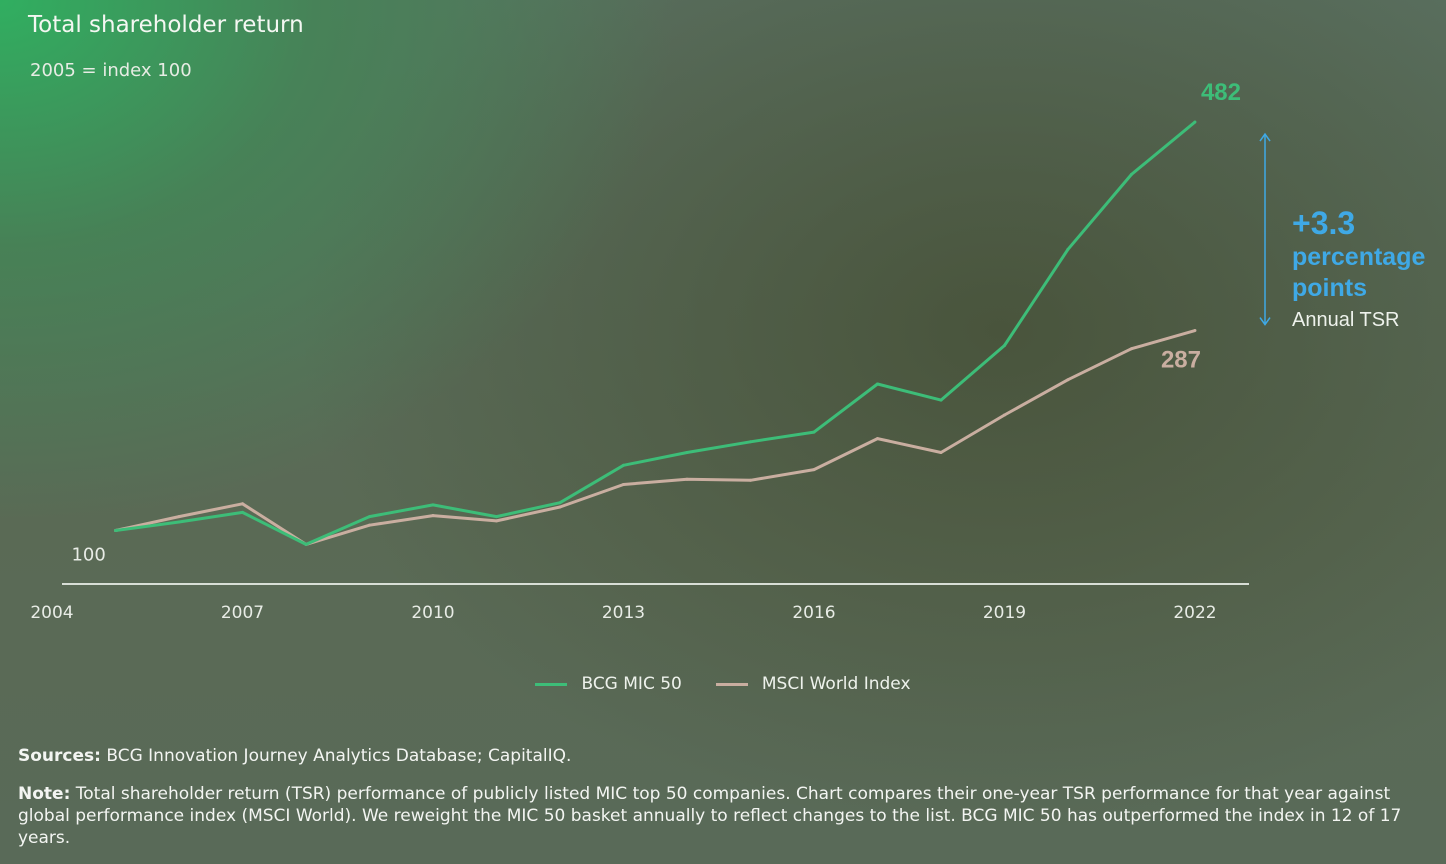 The height and width of the screenshot is (864, 1446). I want to click on data-point-msci-2014, so click(687, 479).